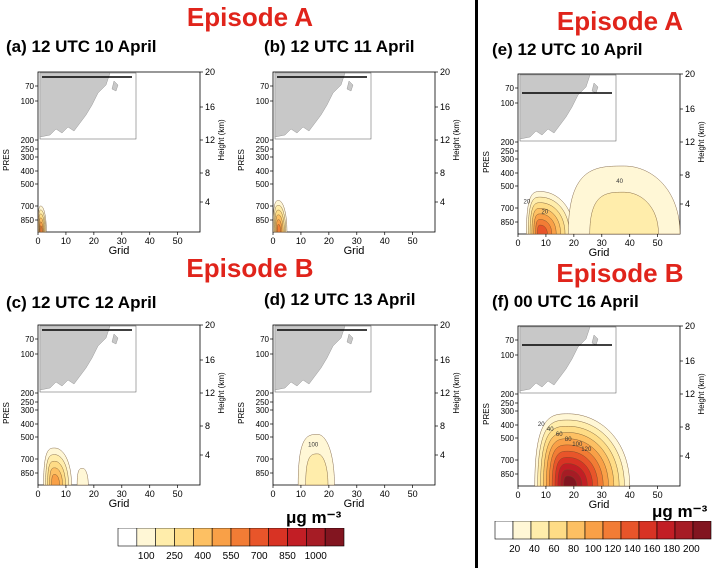  I want to click on panel-b-title: (b) 12 UTC 11 April, so click(339, 46).